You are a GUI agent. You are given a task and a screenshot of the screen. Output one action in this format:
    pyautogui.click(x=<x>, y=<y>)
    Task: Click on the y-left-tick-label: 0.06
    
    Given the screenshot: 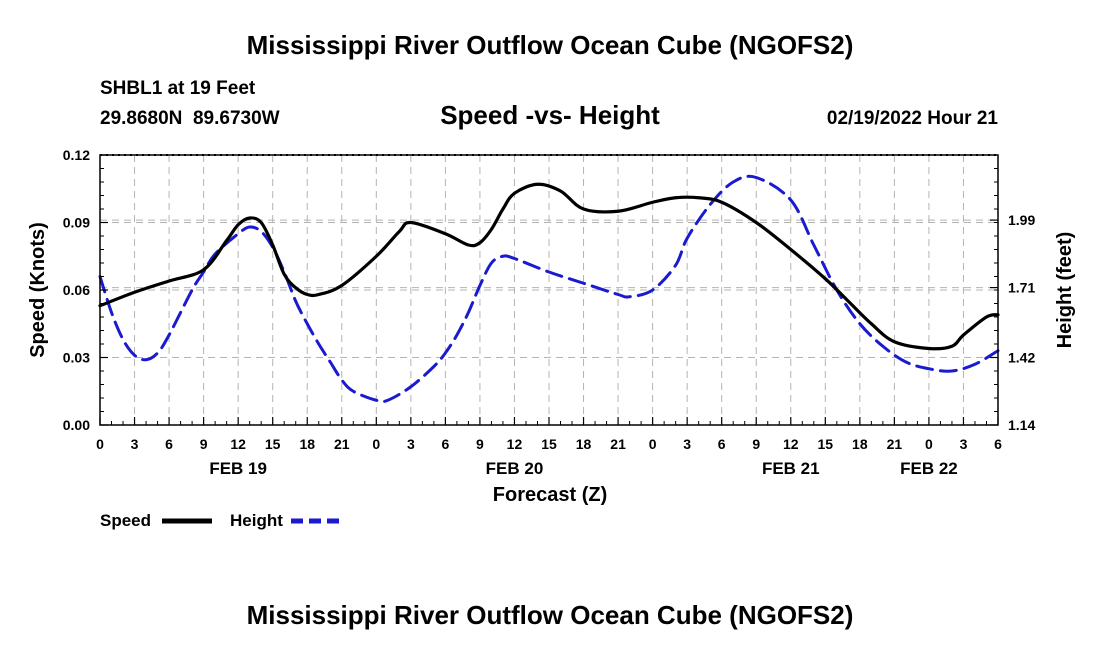 What is the action you would take?
    pyautogui.click(x=76, y=290)
    